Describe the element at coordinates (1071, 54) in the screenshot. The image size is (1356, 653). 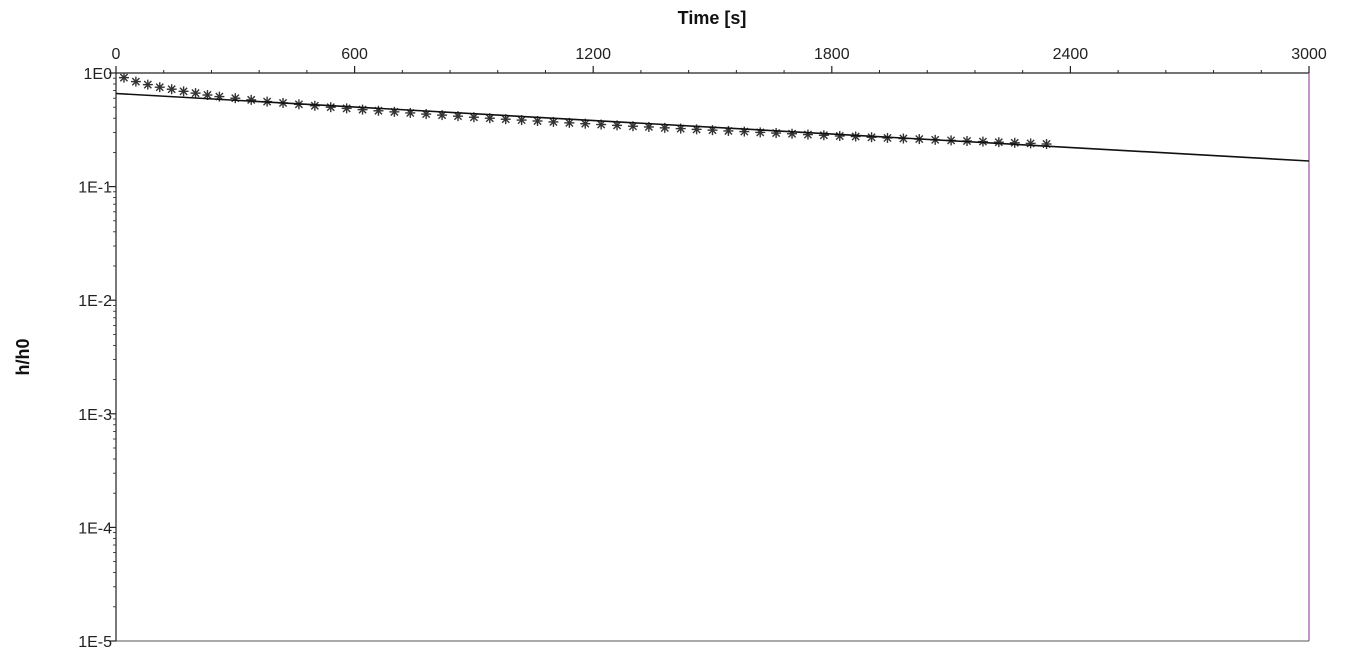
I see `x-tick-label: 2400` at that location.